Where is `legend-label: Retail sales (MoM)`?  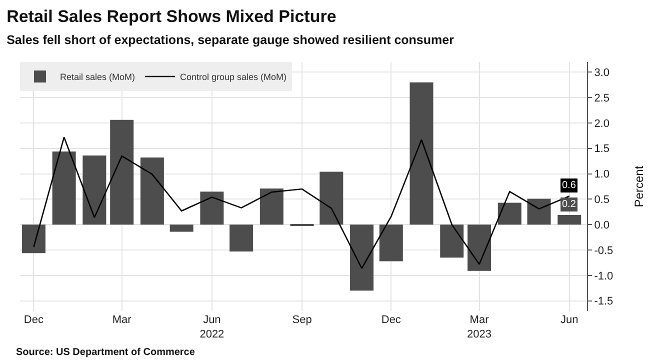 legend-label: Retail sales (MoM) is located at coordinates (98, 77).